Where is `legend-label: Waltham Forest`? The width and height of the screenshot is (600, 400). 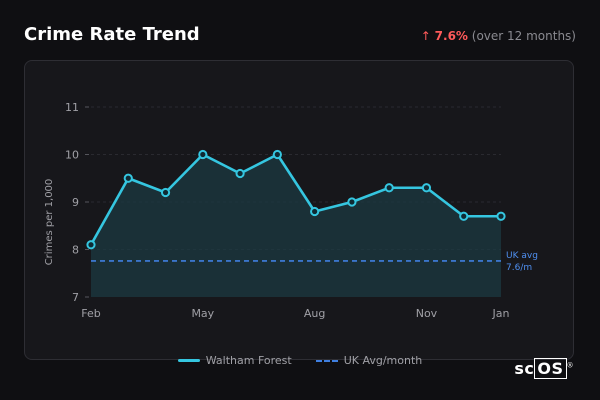 legend-label: Waltham Forest is located at coordinates (248, 360).